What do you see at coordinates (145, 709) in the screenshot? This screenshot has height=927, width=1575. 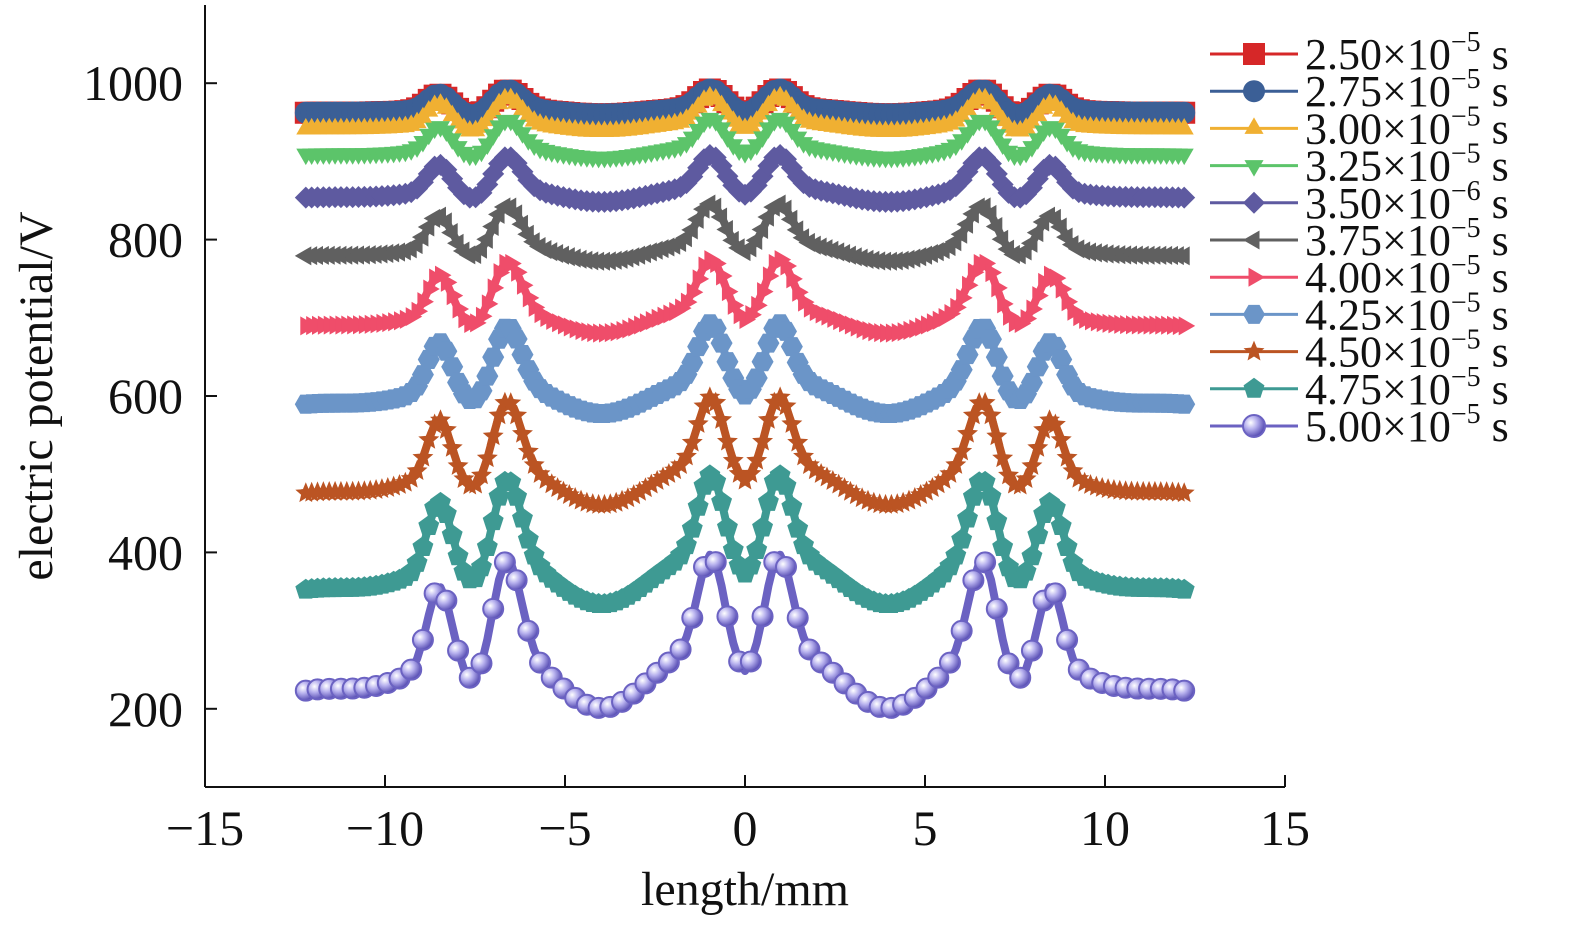 I see `y-tick-label: 200` at bounding box center [145, 709].